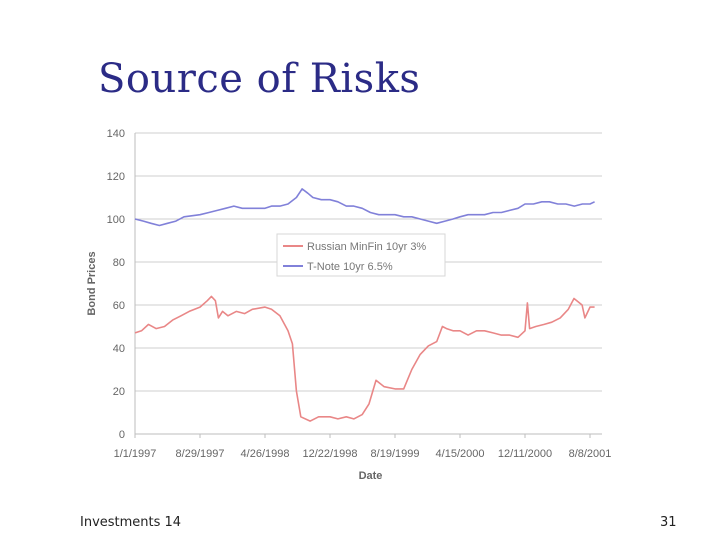 Image resolution: width=720 pixels, height=540 pixels. I want to click on y-tick-label: 40, so click(119, 349).